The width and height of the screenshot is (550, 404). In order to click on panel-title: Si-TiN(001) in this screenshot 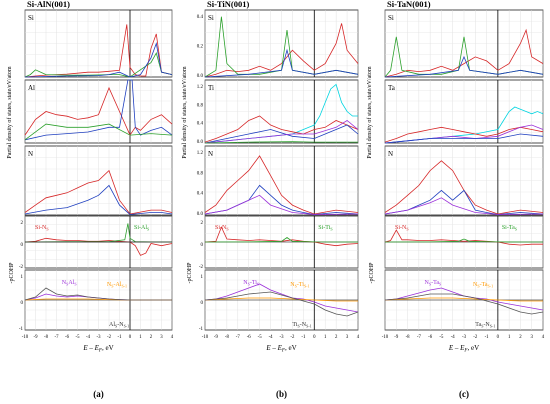, I will do `click(228, 4)`.